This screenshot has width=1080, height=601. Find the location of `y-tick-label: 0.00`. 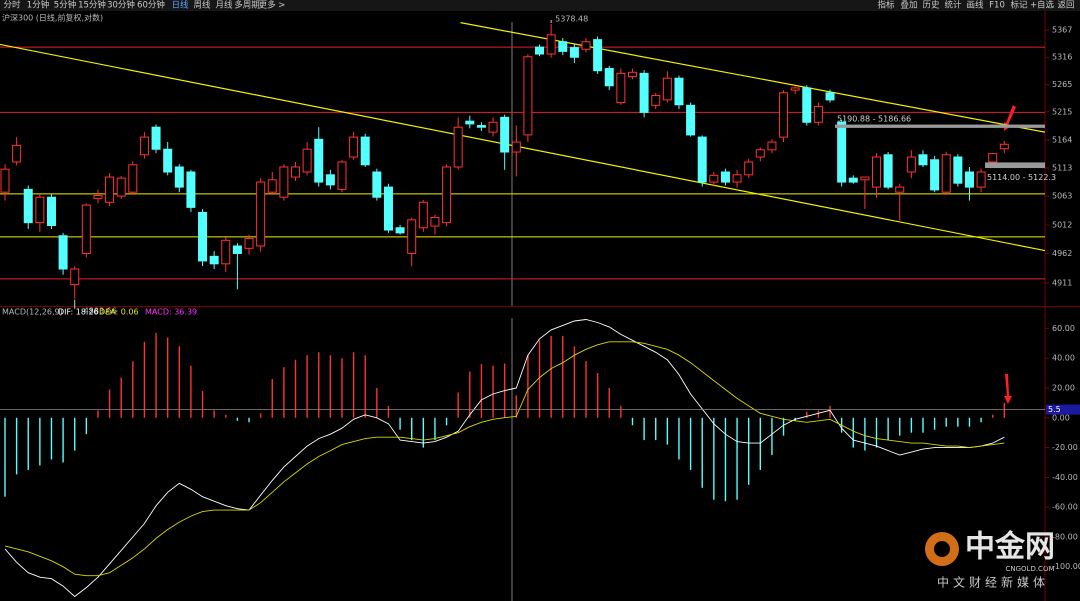

y-tick-label: 0.00 is located at coordinates (1061, 417).